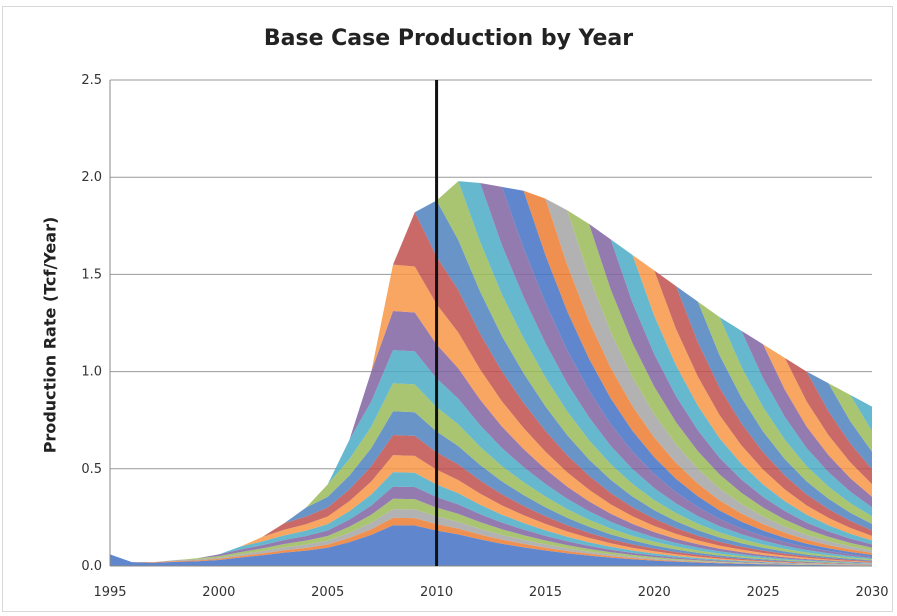 Image resolution: width=897 pixels, height=616 pixels. What do you see at coordinates (491, 545) in the screenshot?
I see `area-band` at bounding box center [491, 545].